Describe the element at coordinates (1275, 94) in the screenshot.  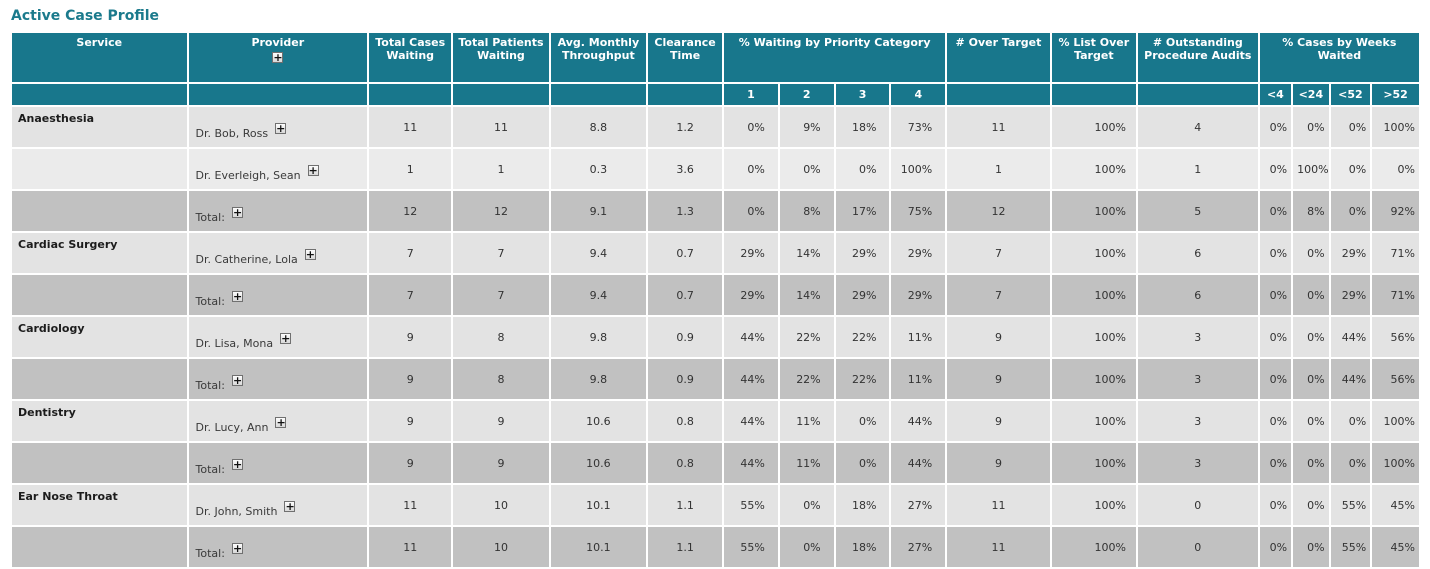
I see `subheader-weeks-lt4: <4` at that location.